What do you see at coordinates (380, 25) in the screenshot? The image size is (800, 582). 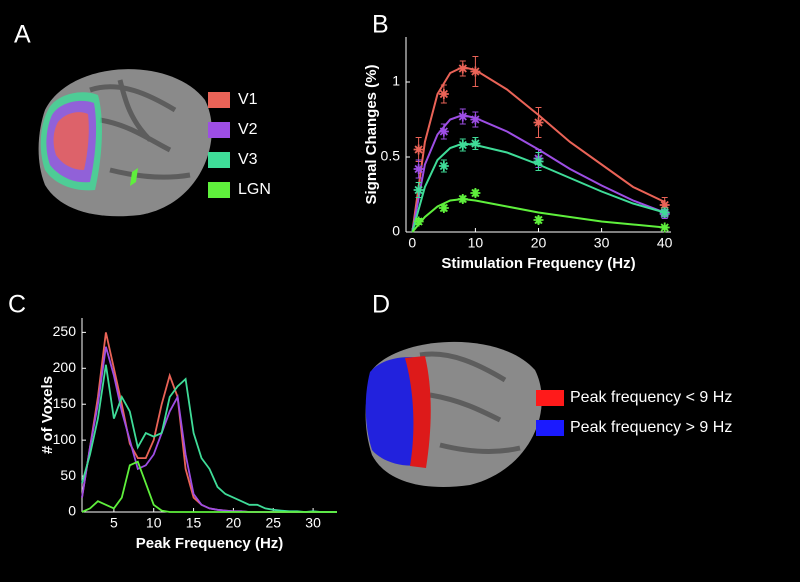 I see `panel-label: B` at bounding box center [380, 25].